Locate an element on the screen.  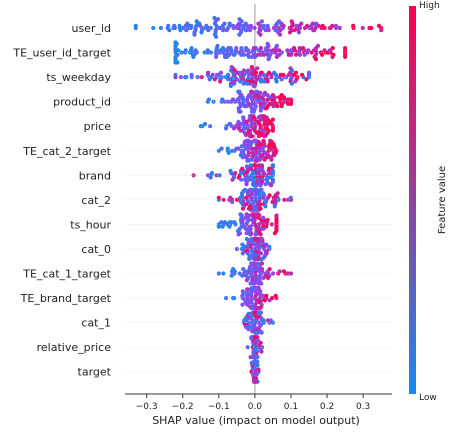
feature-label: TE_cat_1_target is located at coordinates (66, 274).